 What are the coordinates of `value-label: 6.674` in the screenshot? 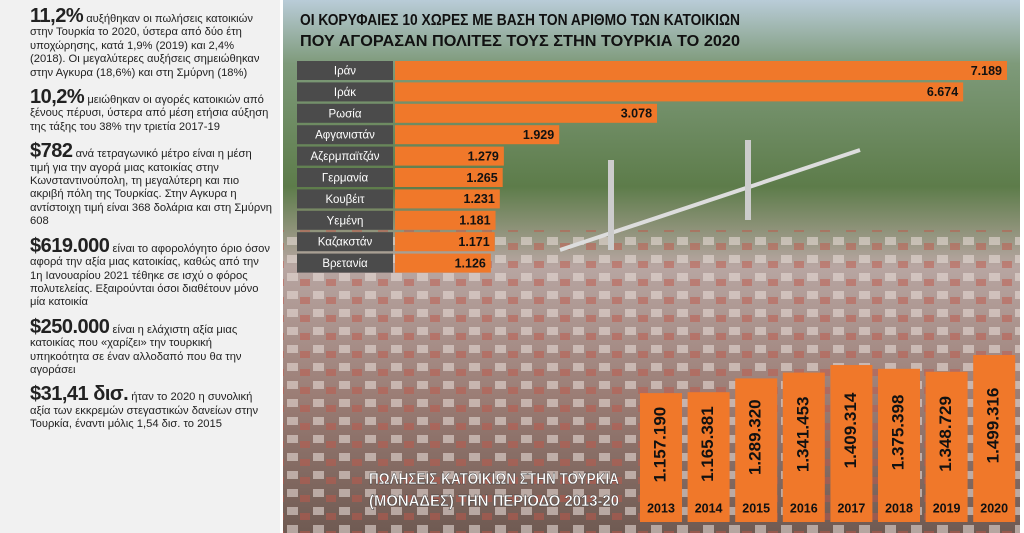 It's located at (942, 92).